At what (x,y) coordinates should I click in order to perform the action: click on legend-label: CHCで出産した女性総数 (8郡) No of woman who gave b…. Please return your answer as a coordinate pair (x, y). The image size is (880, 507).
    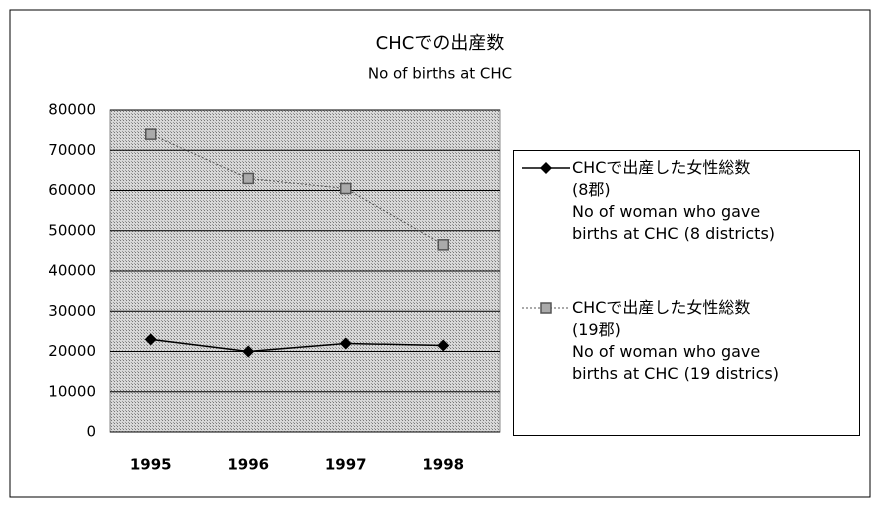
    Looking at the image, I should click on (674, 200).